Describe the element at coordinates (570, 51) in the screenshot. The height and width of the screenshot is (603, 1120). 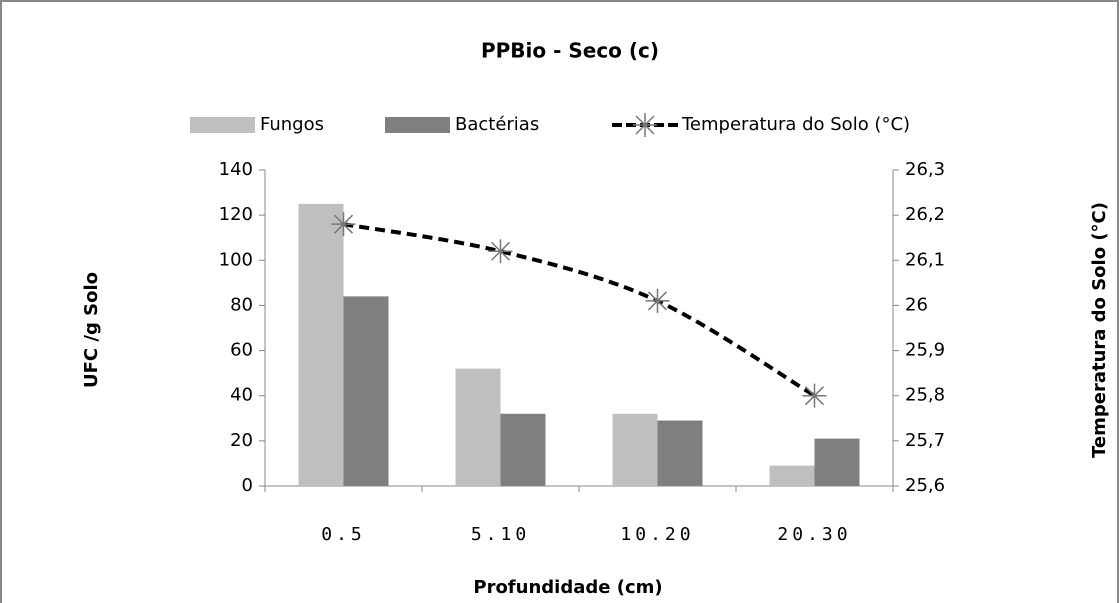
I see `chart-title: PPBio - Seco (c)` at that location.